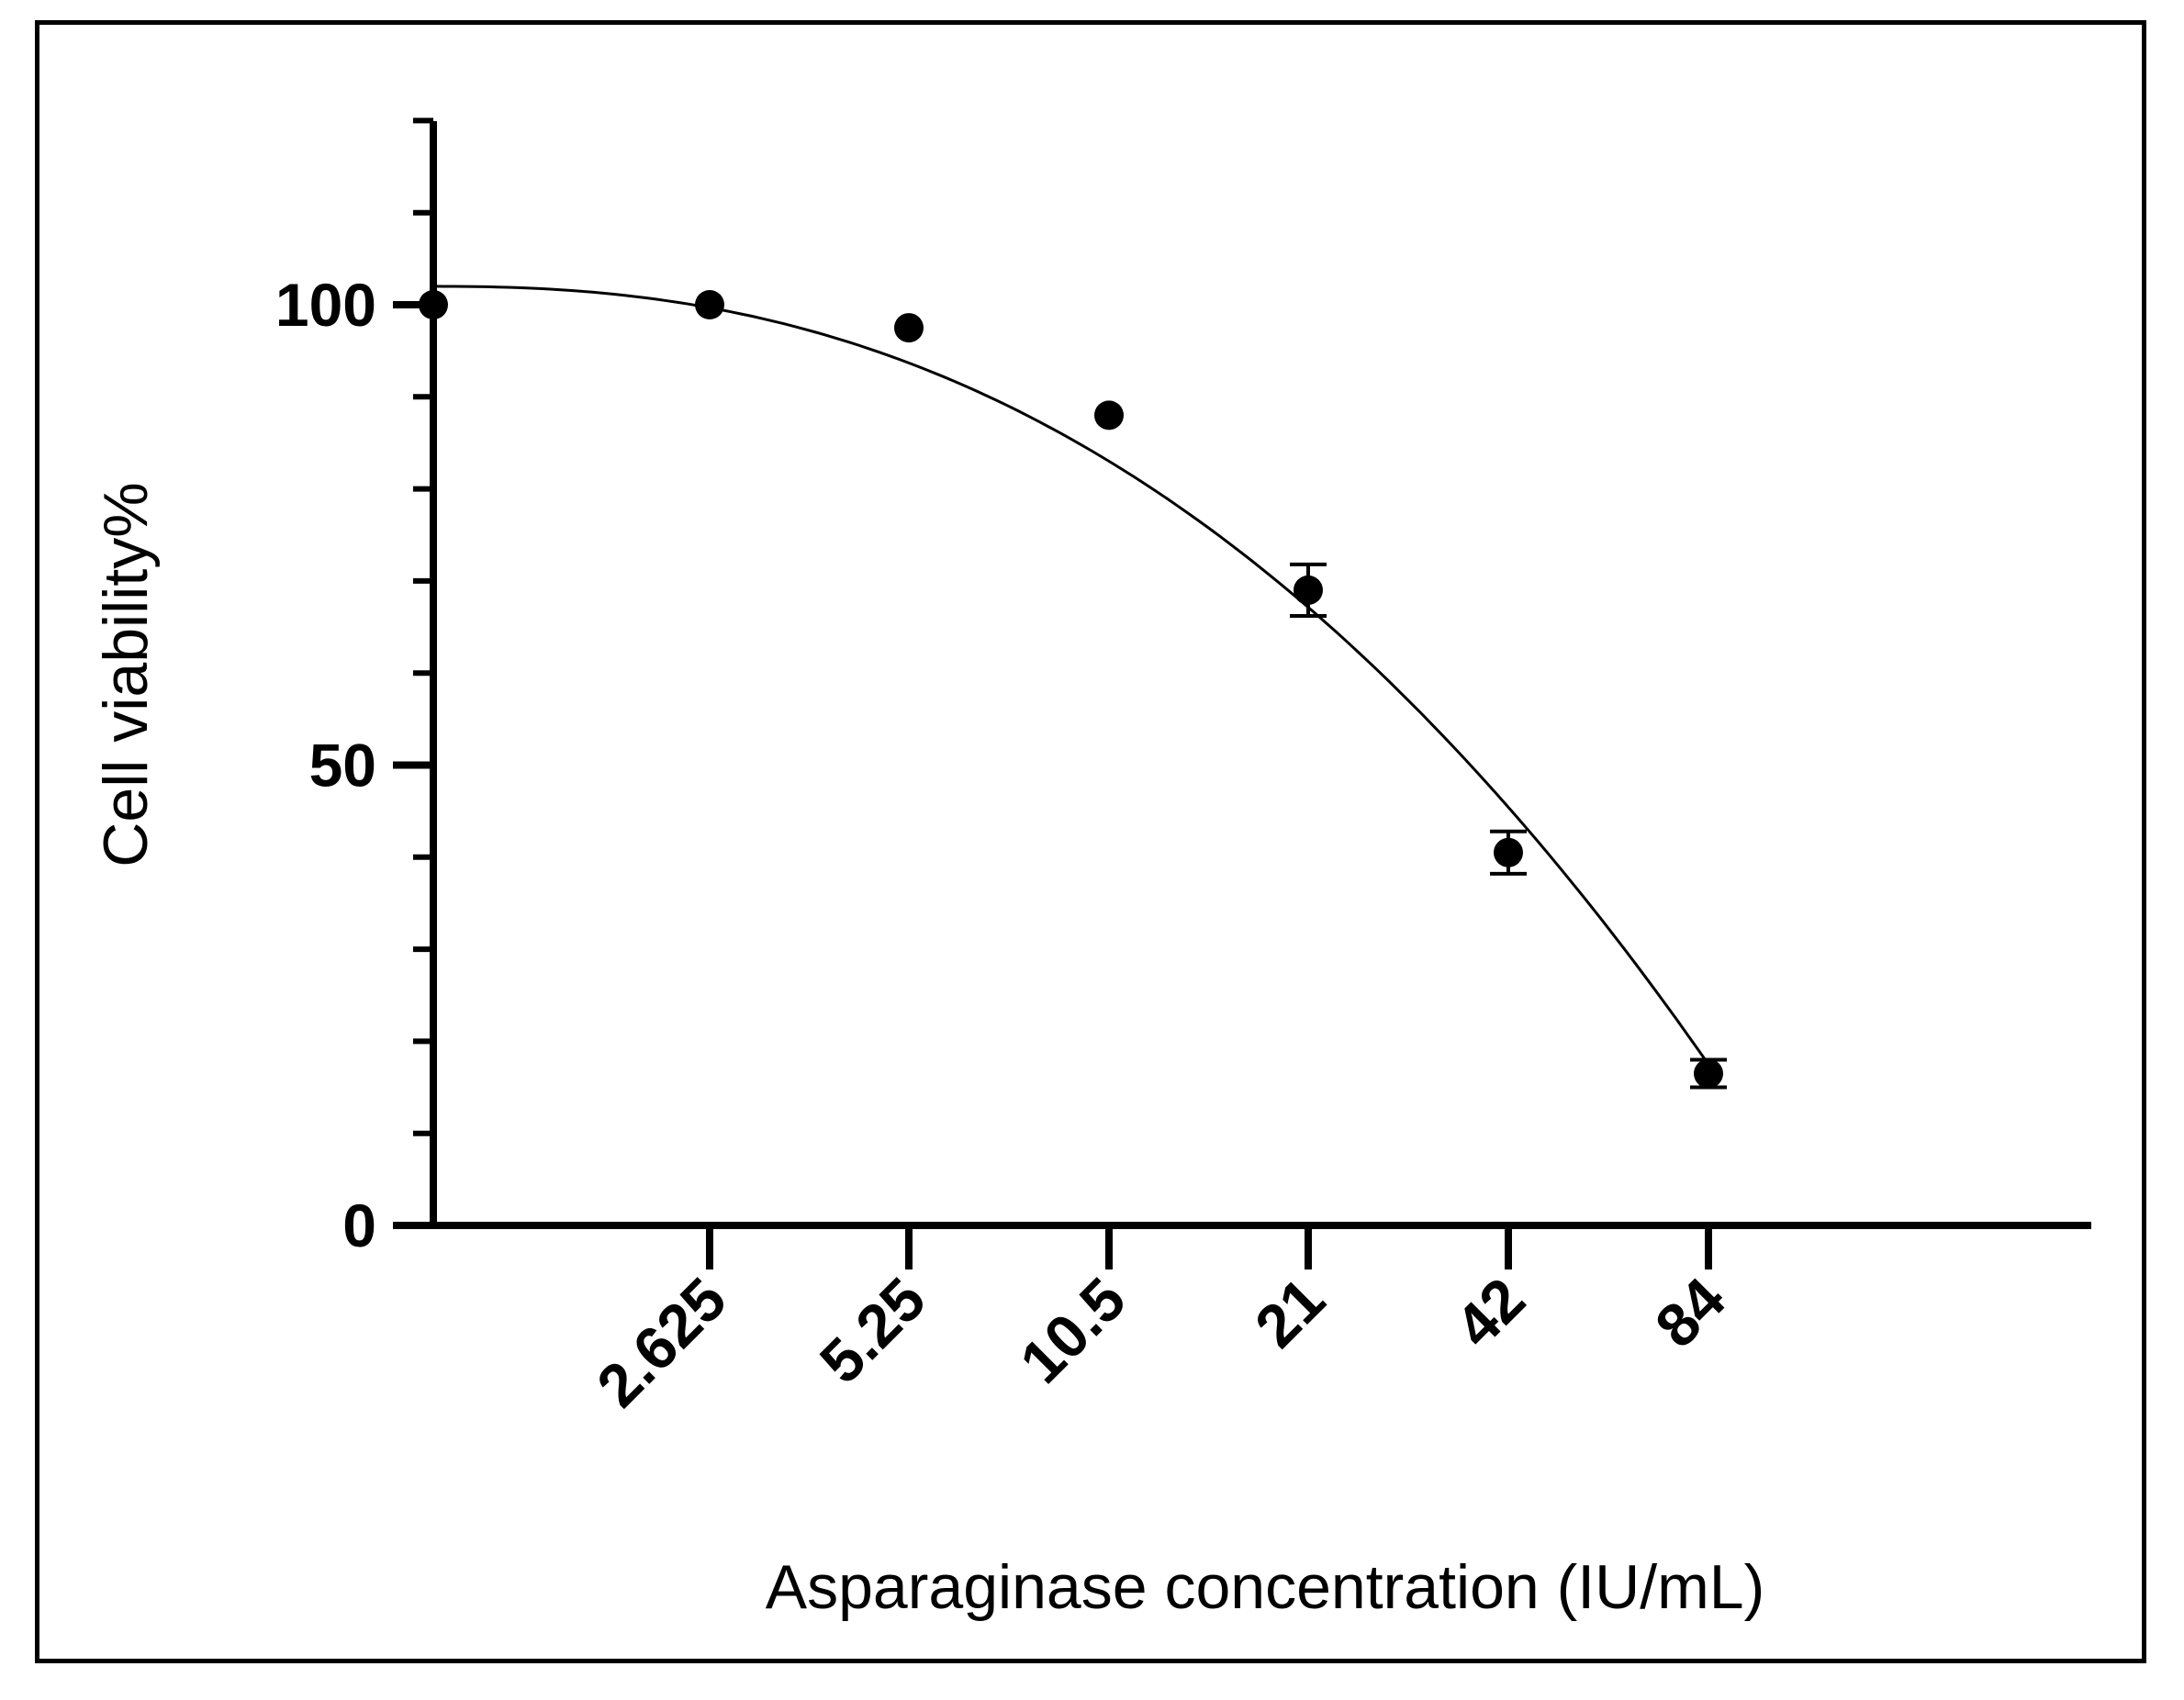 This screenshot has width=2184, height=1700. What do you see at coordinates (1690, 1311) in the screenshot?
I see `x-tick-label: 84` at bounding box center [1690, 1311].